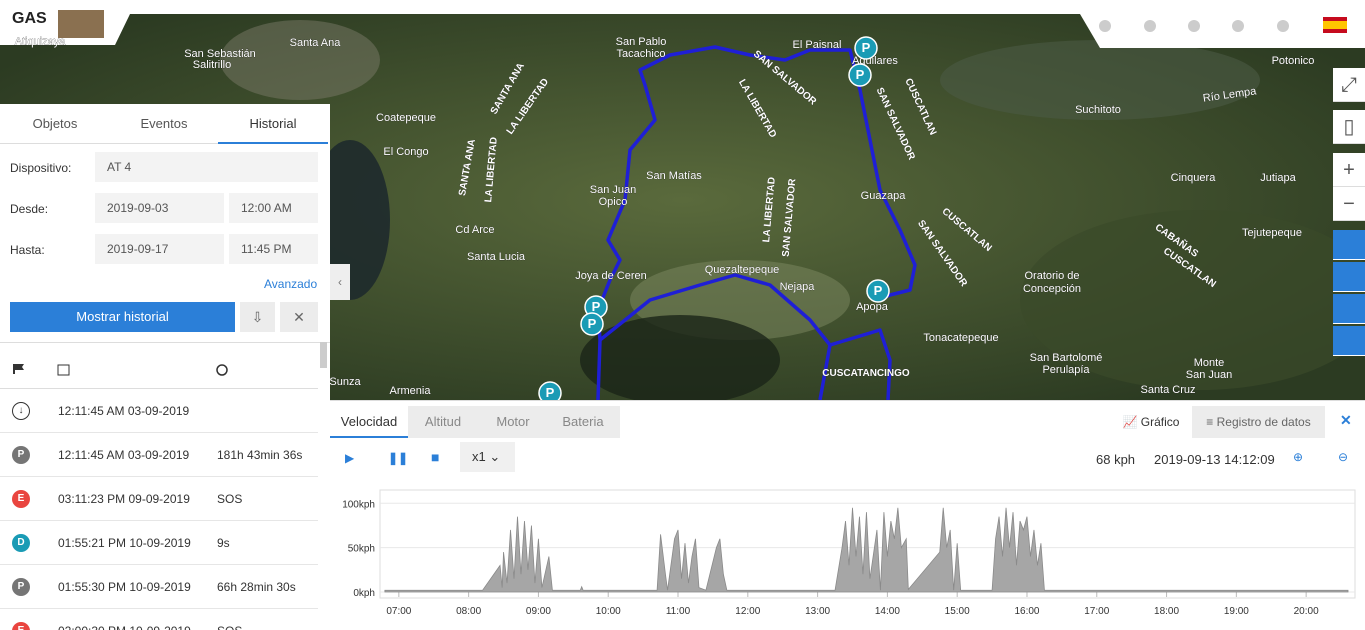  What do you see at coordinates (474, 230) in the screenshot?
I see `map-label: Cd Arce` at bounding box center [474, 230].